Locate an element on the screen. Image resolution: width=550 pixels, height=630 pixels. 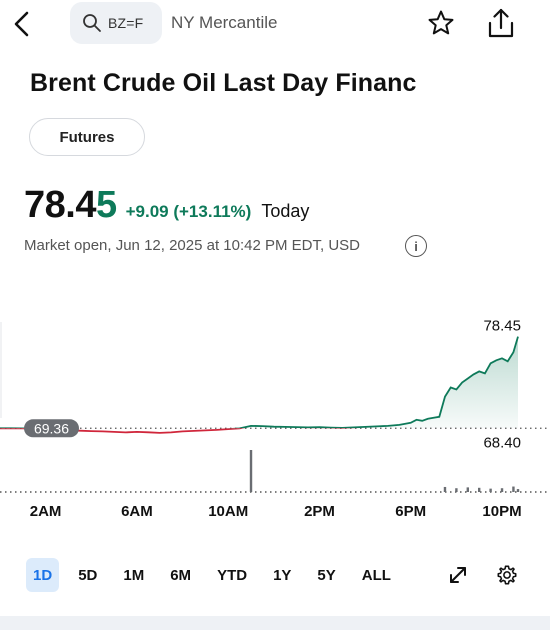
info-button: i is located at coordinates (416, 246).